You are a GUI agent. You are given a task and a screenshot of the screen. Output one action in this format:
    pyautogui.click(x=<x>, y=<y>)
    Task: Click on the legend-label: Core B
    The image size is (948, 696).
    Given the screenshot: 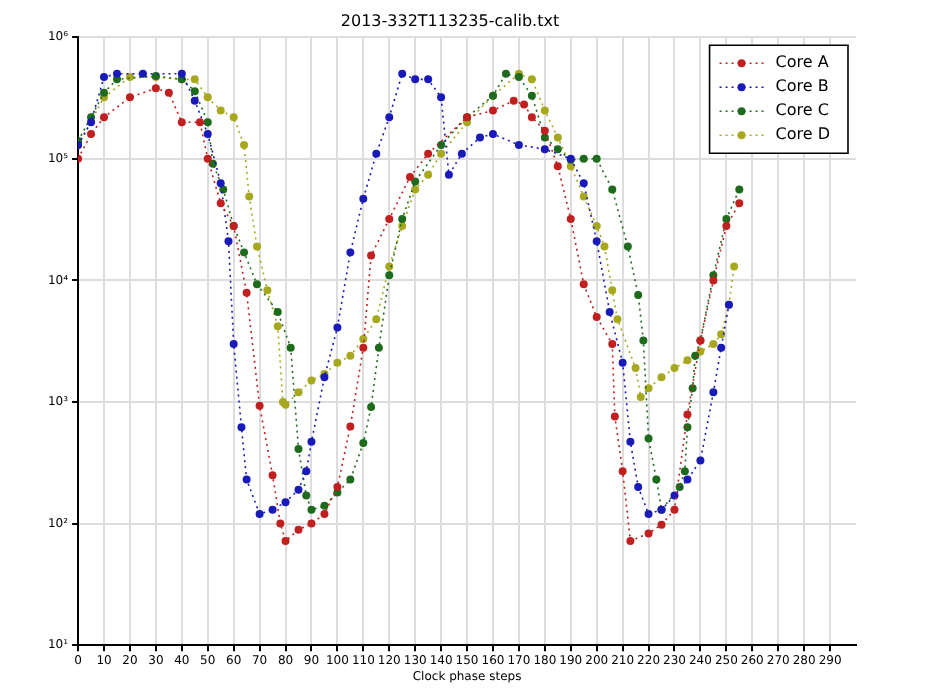 What is the action you would take?
    pyautogui.click(x=802, y=86)
    